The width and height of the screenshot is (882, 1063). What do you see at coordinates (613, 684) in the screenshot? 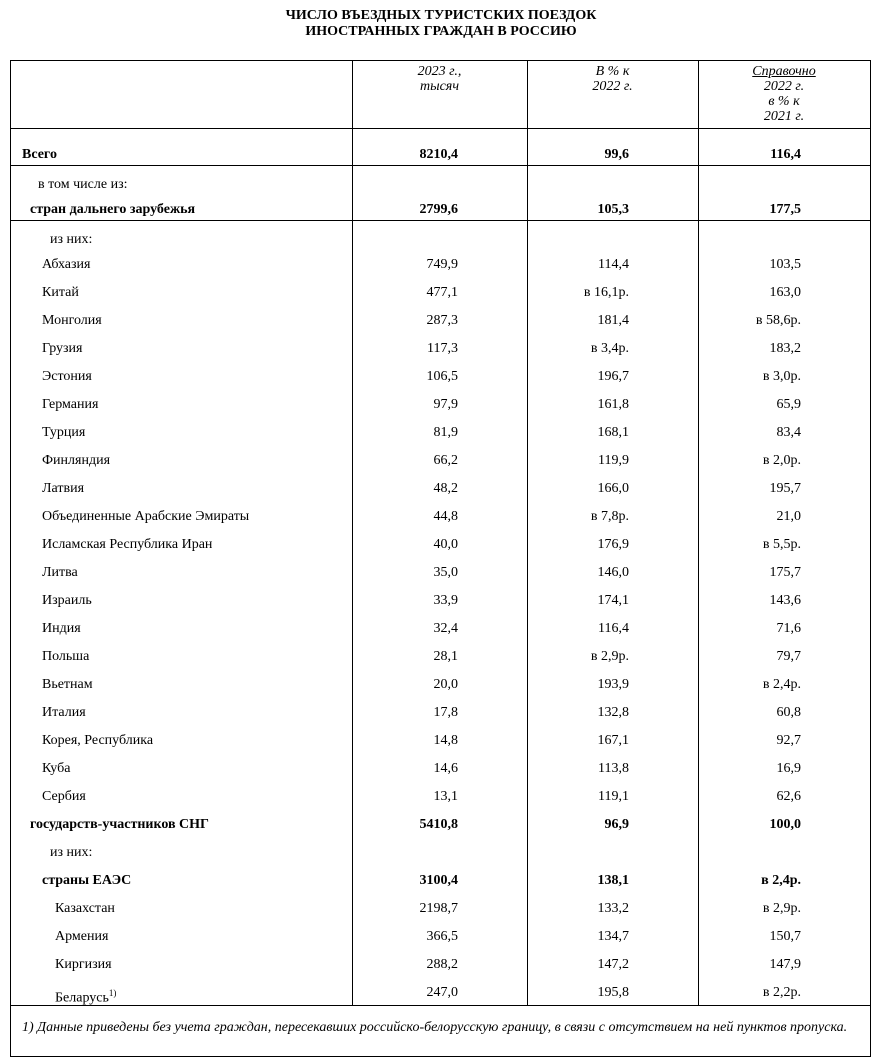
I see `value-cell: 193,9` at bounding box center [613, 684].